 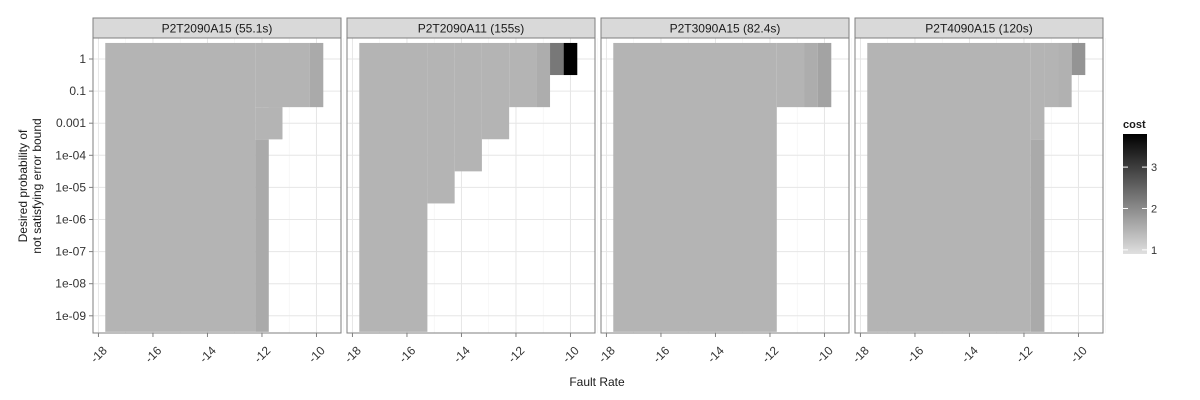 What do you see at coordinates (471, 29) in the screenshot?
I see `panel-title: P2T2090A11 (155s)` at bounding box center [471, 29].